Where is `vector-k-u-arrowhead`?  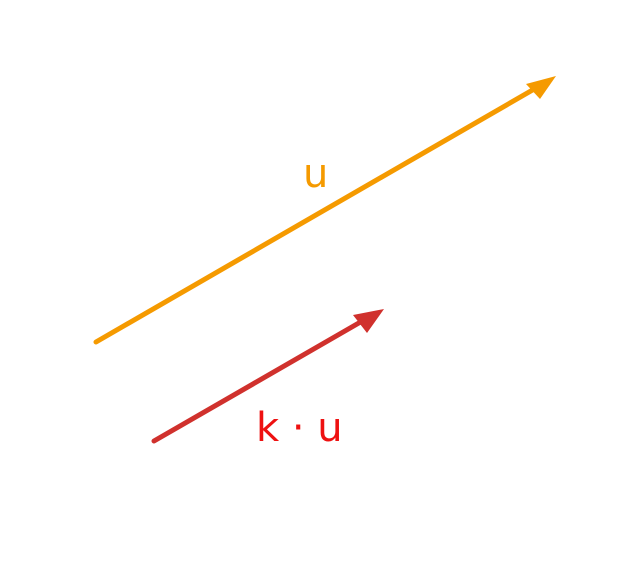 vector-k-u-arrowhead is located at coordinates (368, 321).